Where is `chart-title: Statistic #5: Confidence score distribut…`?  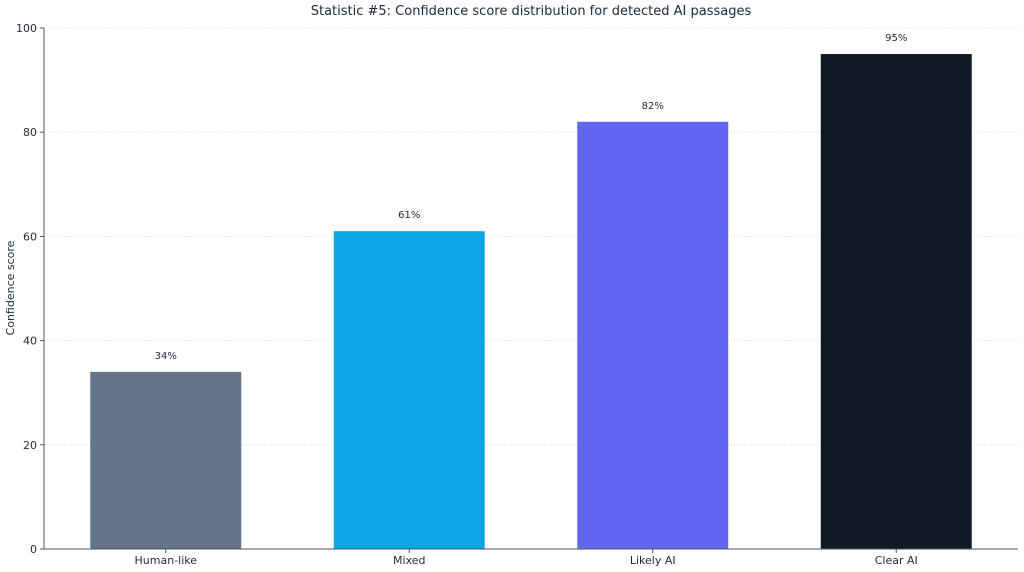
chart-title: Statistic #5: Confidence score distribut… is located at coordinates (531, 11).